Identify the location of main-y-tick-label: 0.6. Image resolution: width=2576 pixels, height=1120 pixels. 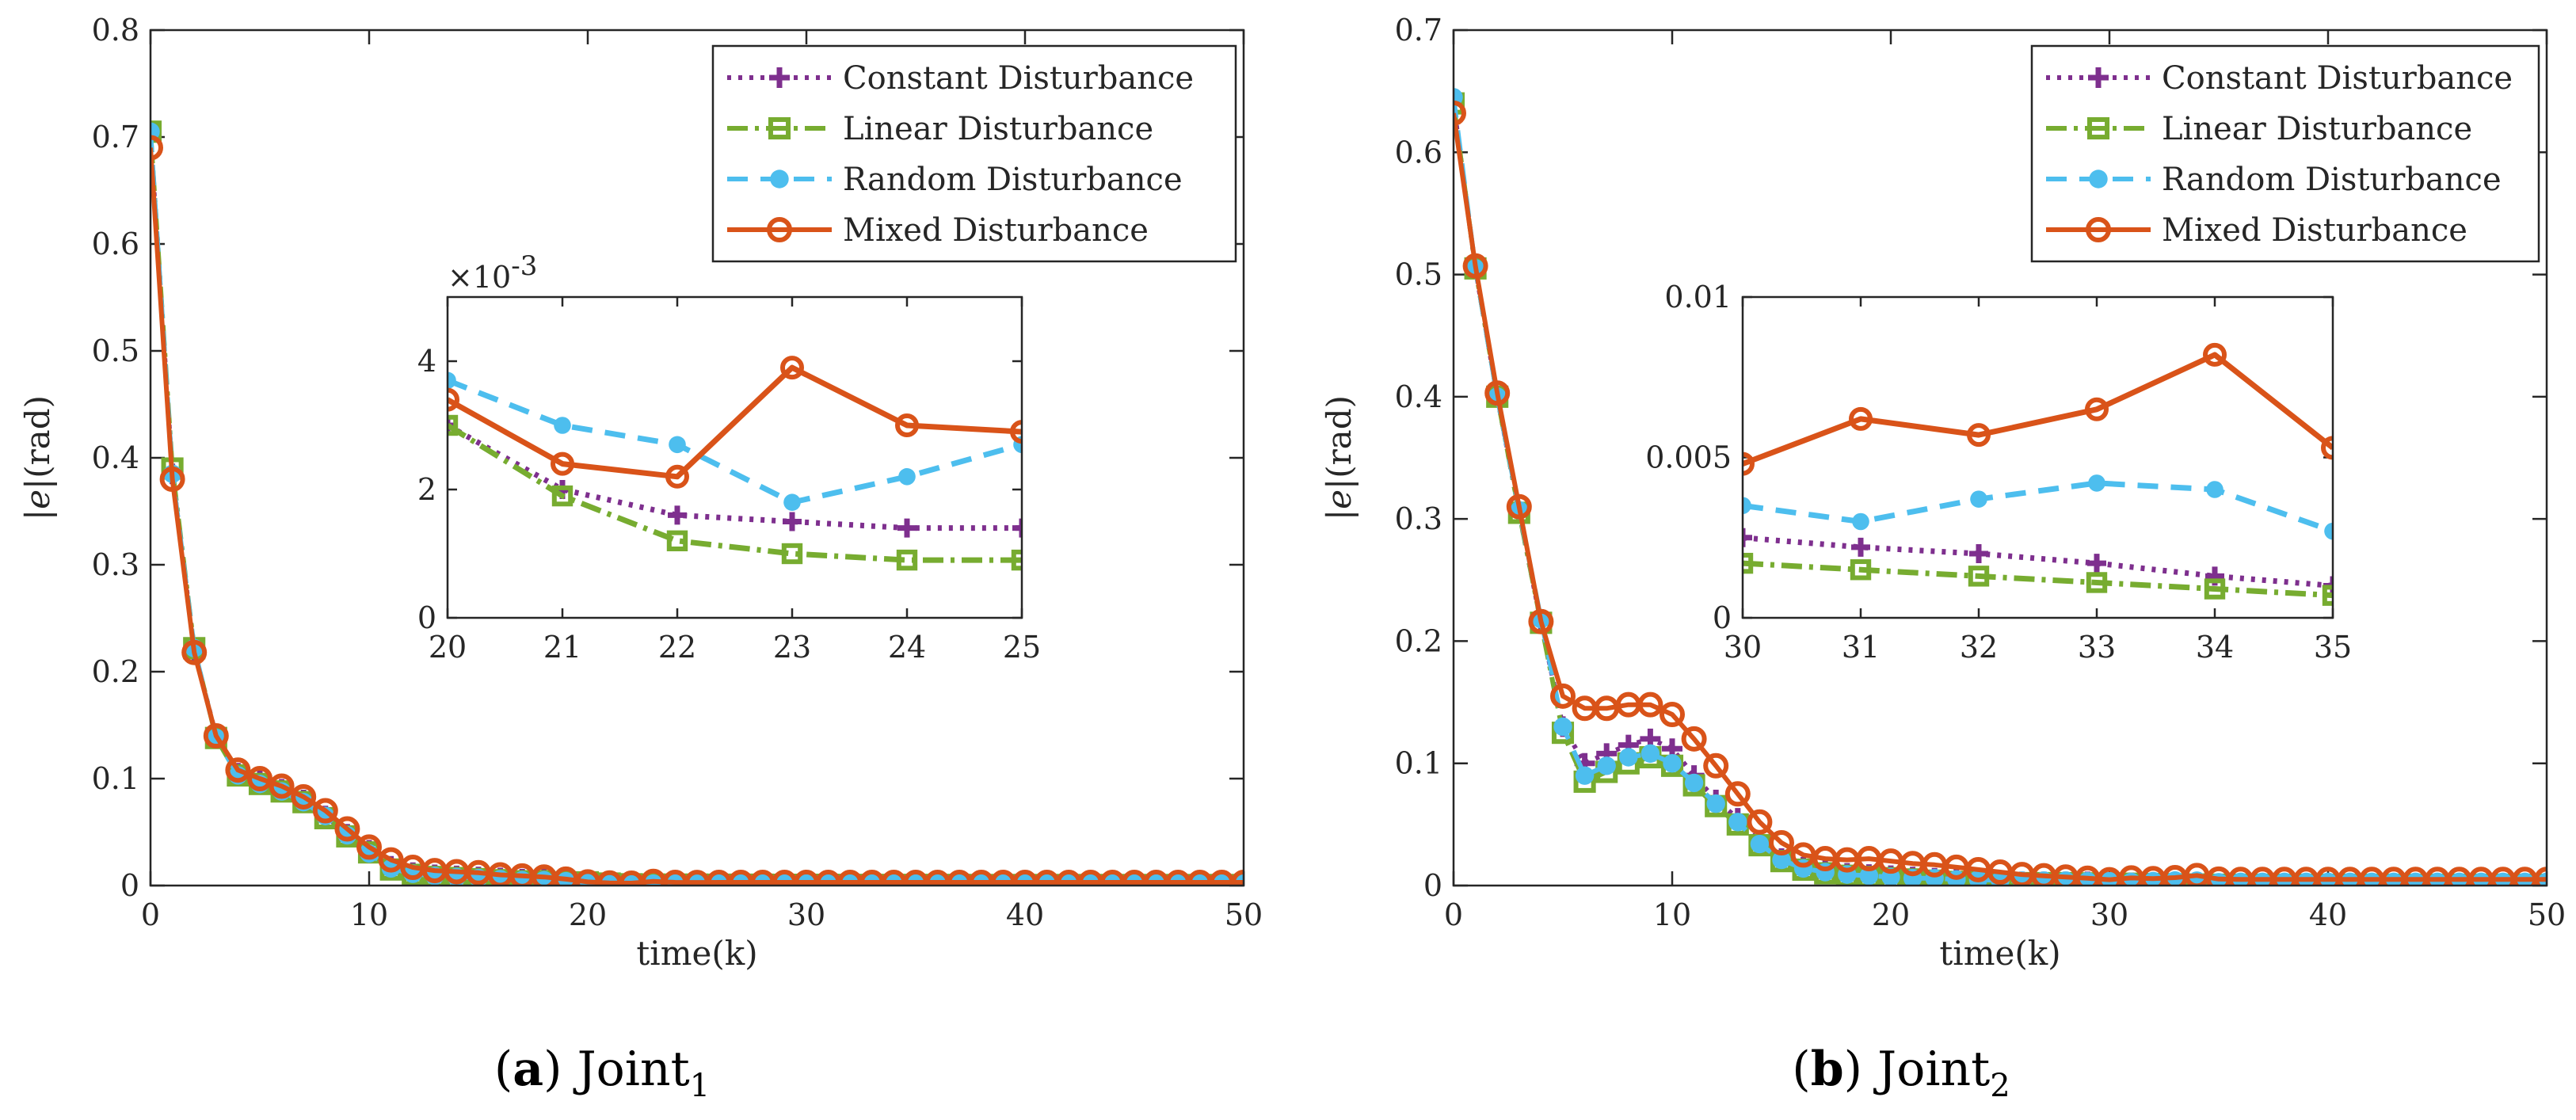
(1418, 152).